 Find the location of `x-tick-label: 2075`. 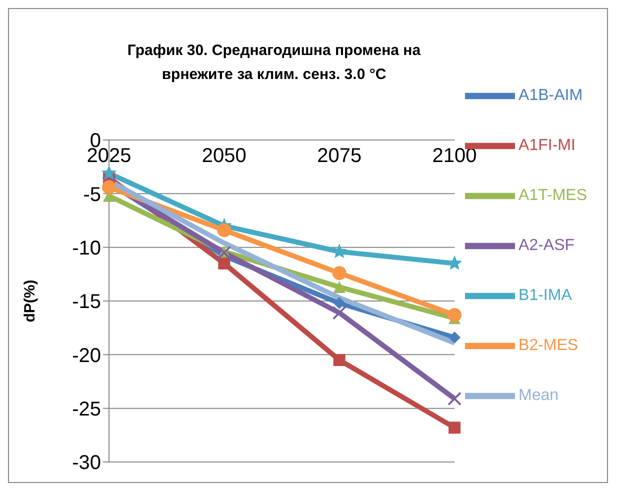

x-tick-label: 2075 is located at coordinates (339, 156).